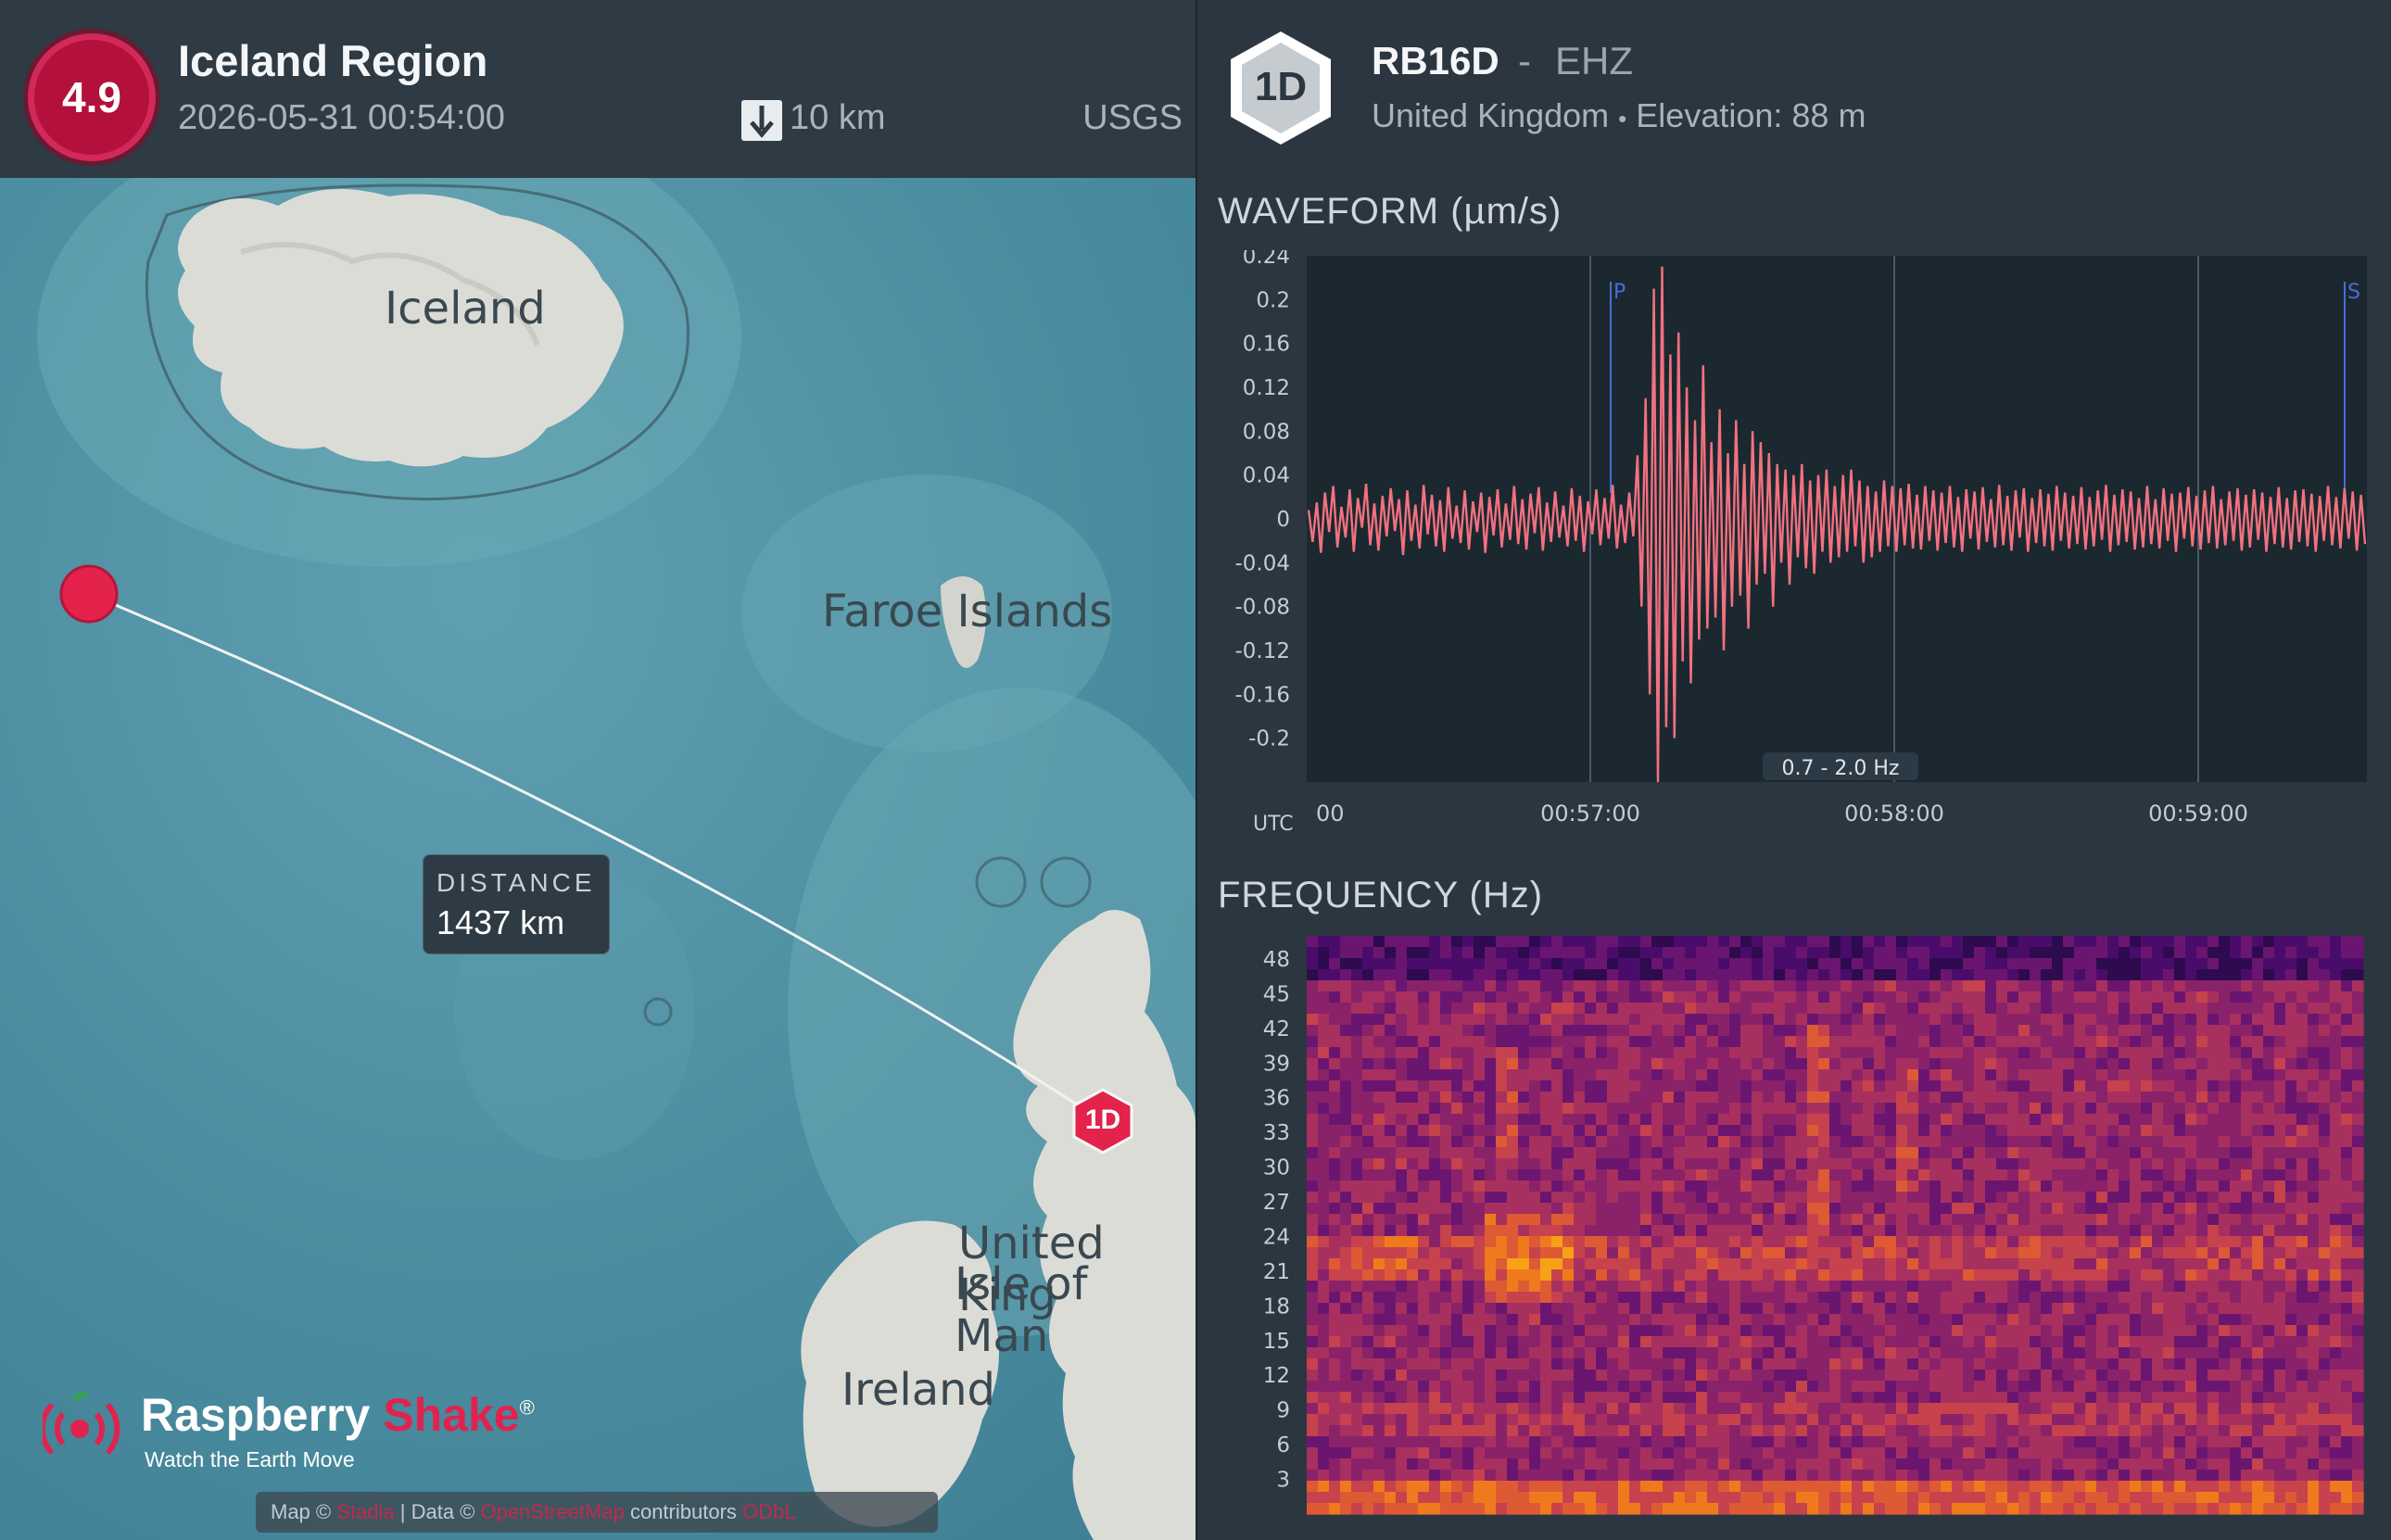  I want to click on distance-path, so click(596, 857).